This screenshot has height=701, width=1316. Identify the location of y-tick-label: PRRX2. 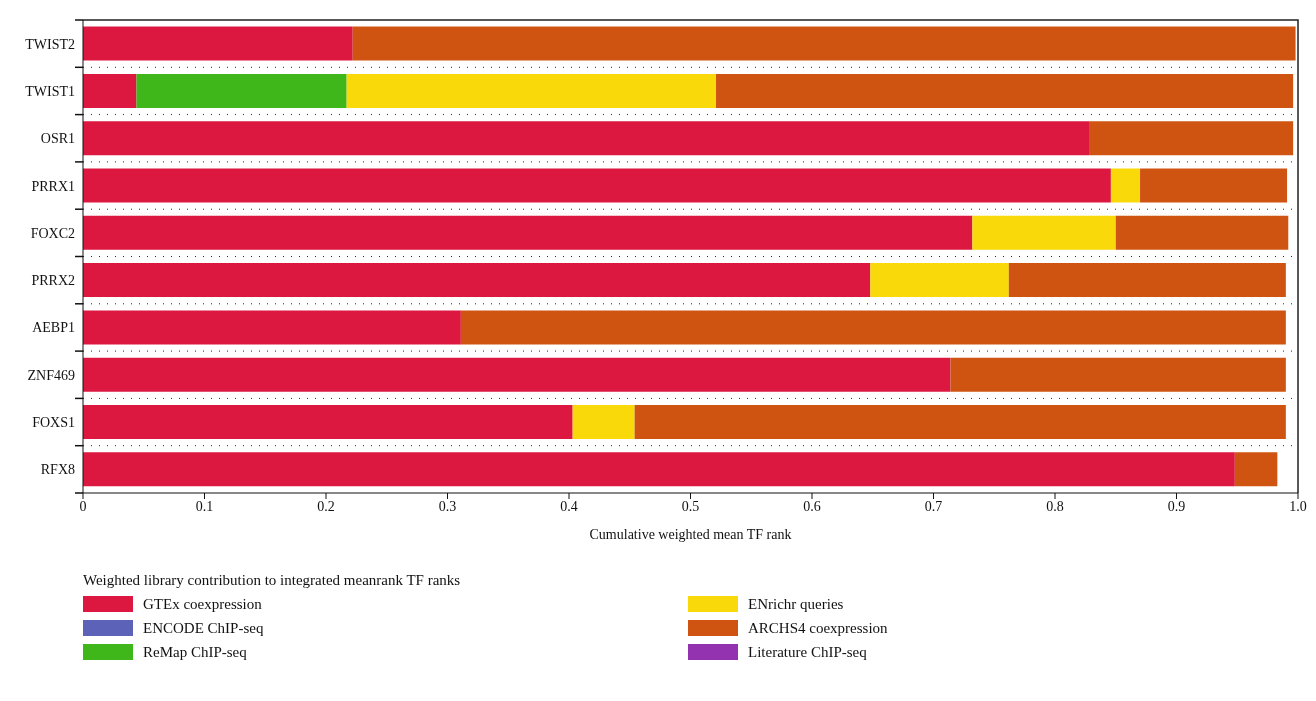
(53, 281).